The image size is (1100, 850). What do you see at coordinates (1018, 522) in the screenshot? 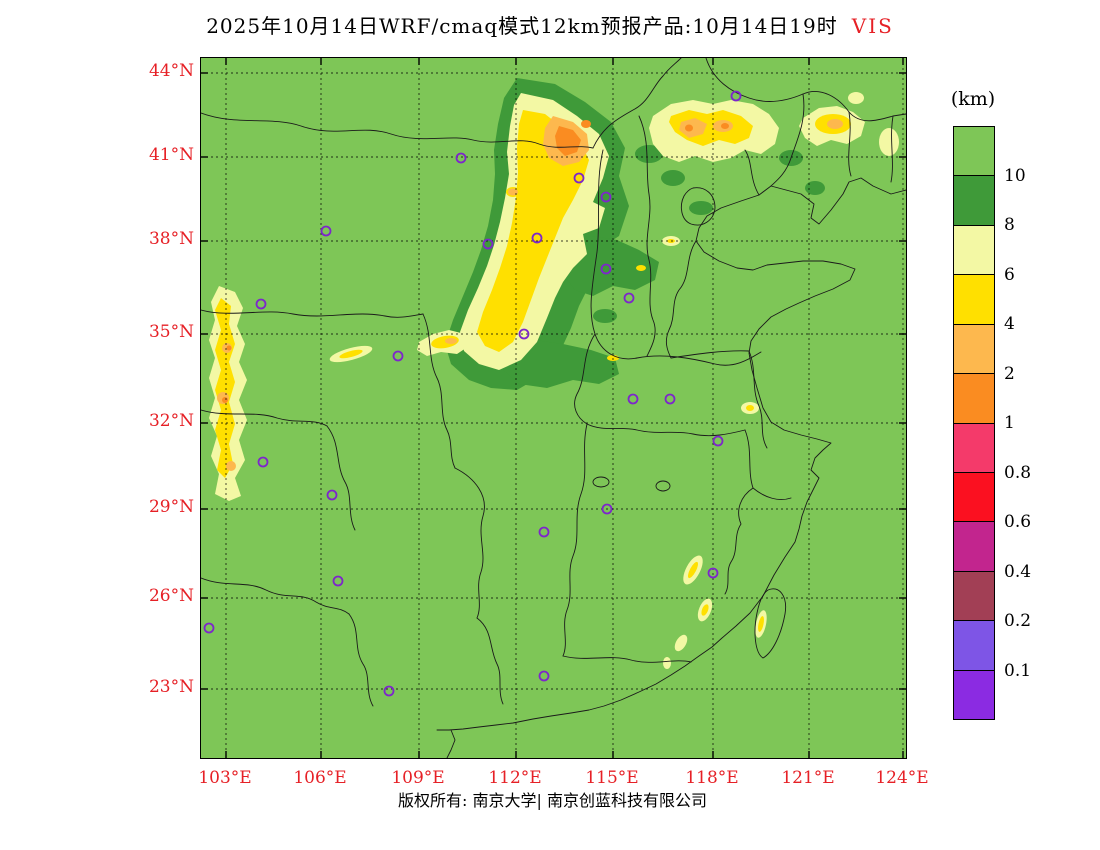
I see `colorbar-tick-label: 0.6` at bounding box center [1018, 522].